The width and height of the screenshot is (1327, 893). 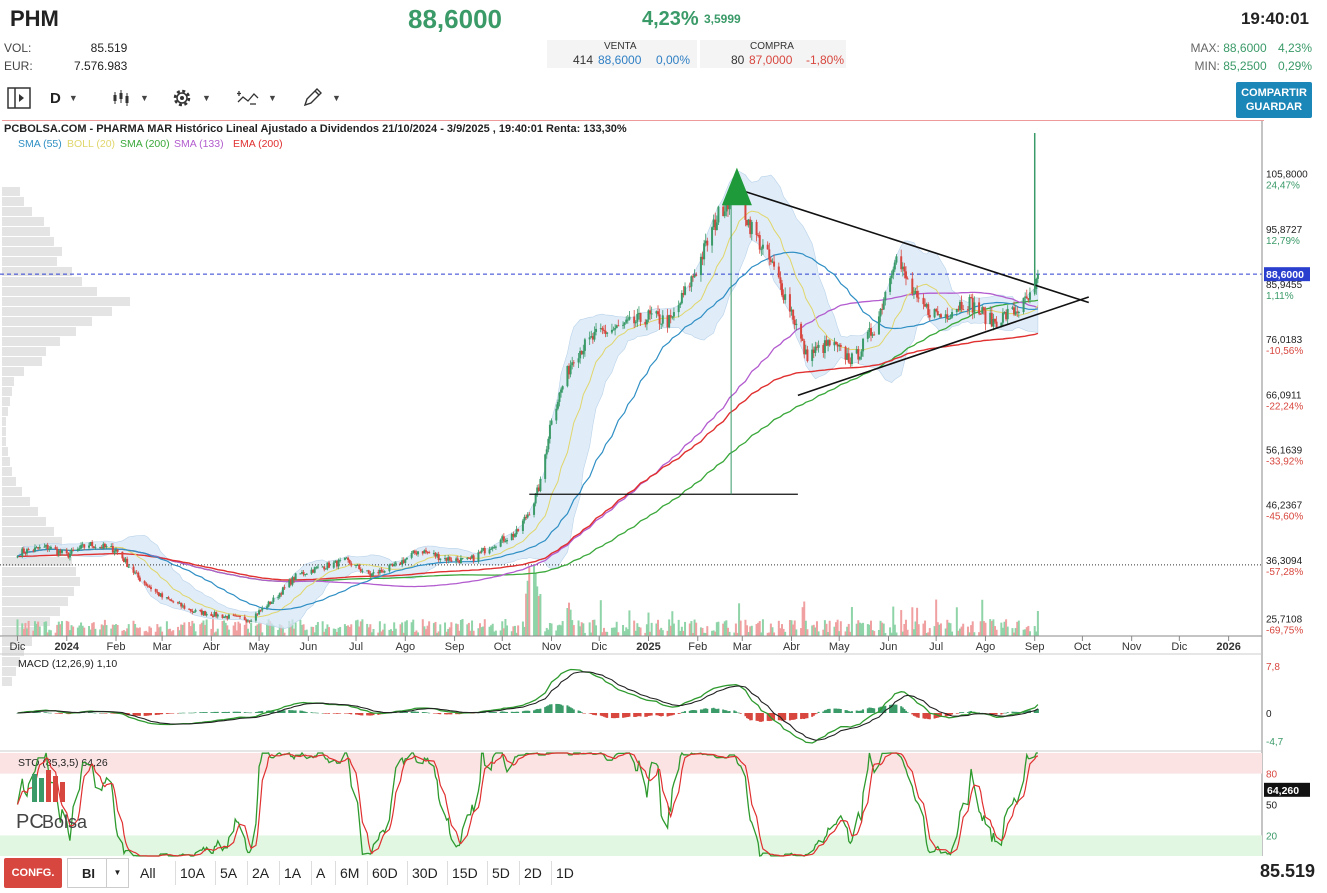 What do you see at coordinates (321, 873) in the screenshot?
I see `range-button-a: A` at bounding box center [321, 873].